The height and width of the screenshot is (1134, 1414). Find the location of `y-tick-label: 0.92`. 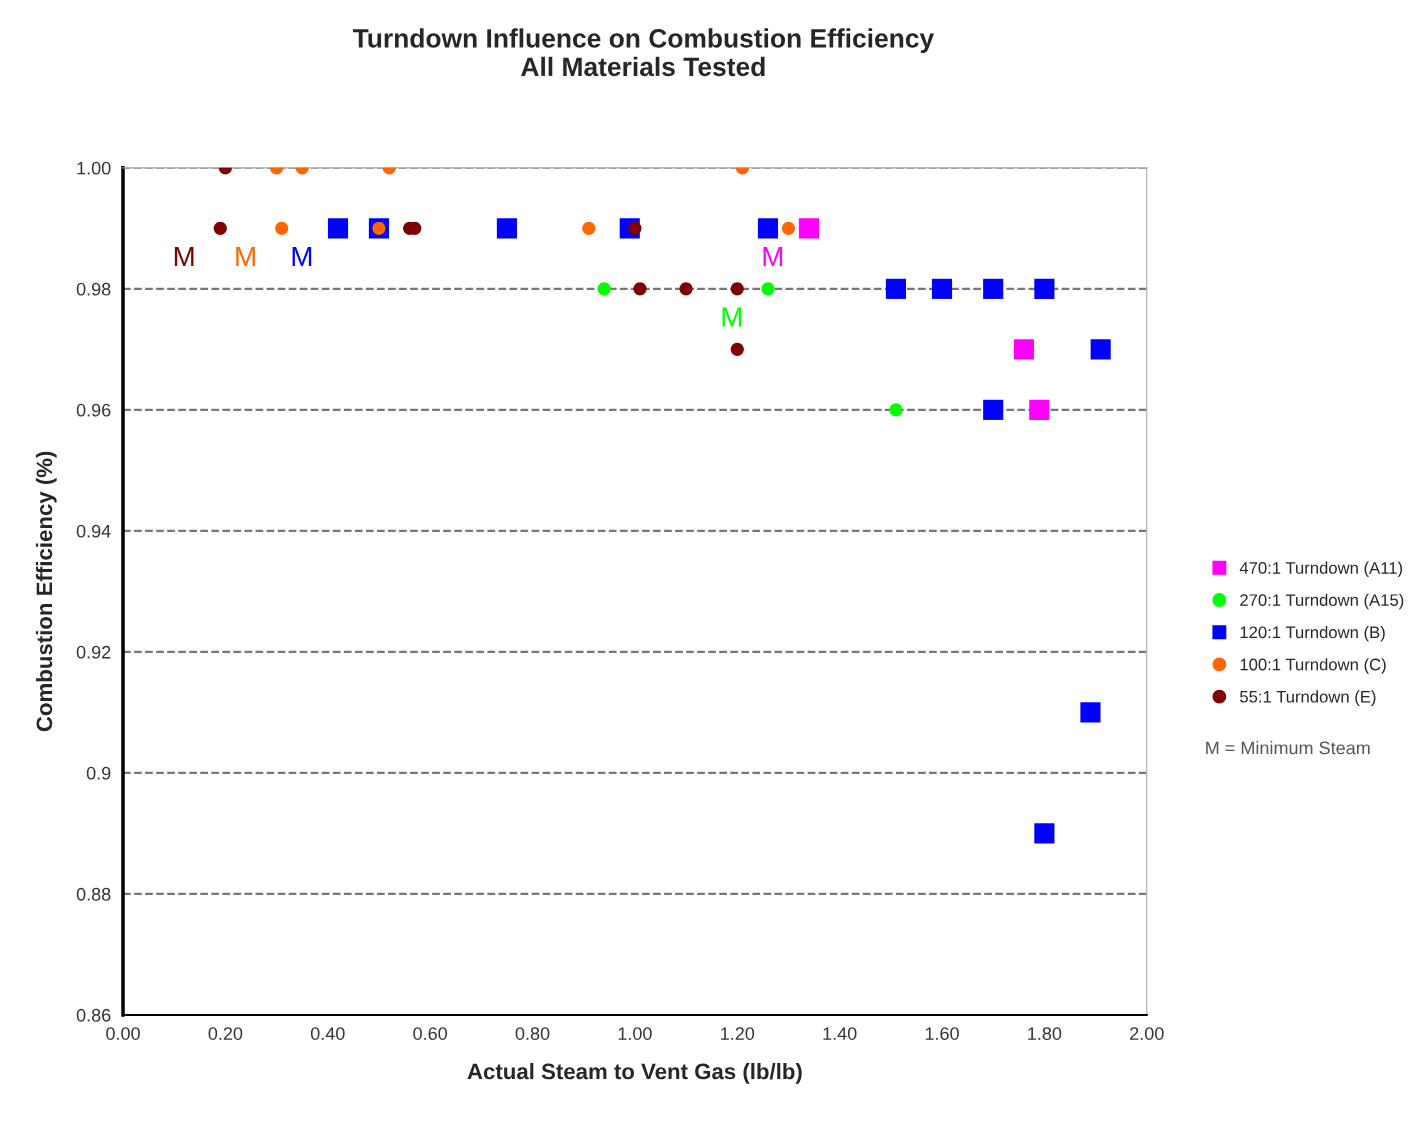

y-tick-label: 0.92 is located at coordinates (93, 652).